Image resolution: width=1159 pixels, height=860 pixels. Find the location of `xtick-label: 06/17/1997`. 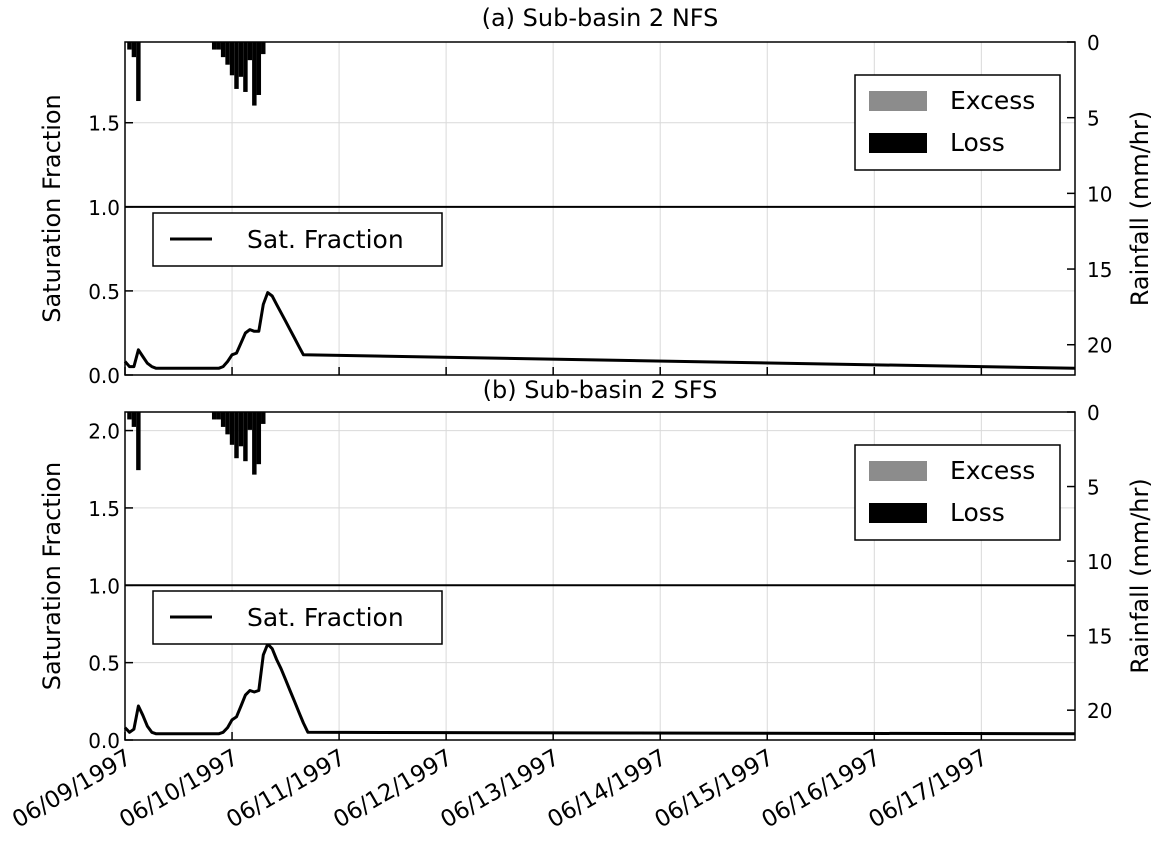

xtick-label: 06/17/1997 is located at coordinates (929, 789).